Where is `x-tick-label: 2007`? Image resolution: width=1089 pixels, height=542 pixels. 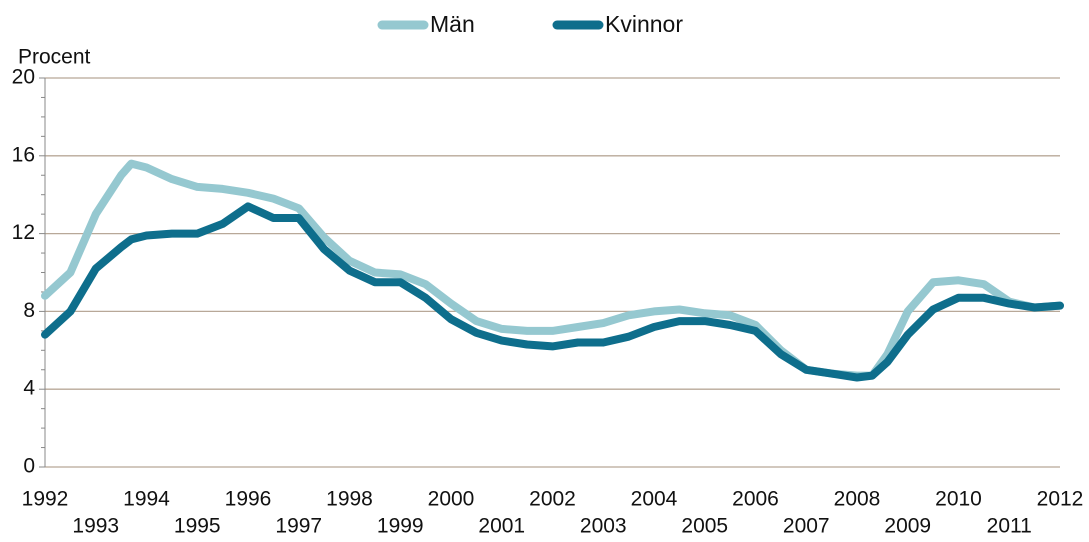
x-tick-label: 2007 is located at coordinates (806, 526).